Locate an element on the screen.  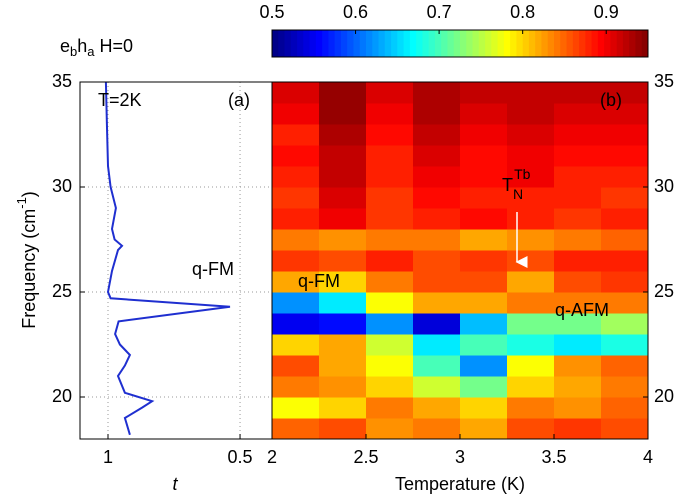
title-part: a is located at coordinates (91, 51).